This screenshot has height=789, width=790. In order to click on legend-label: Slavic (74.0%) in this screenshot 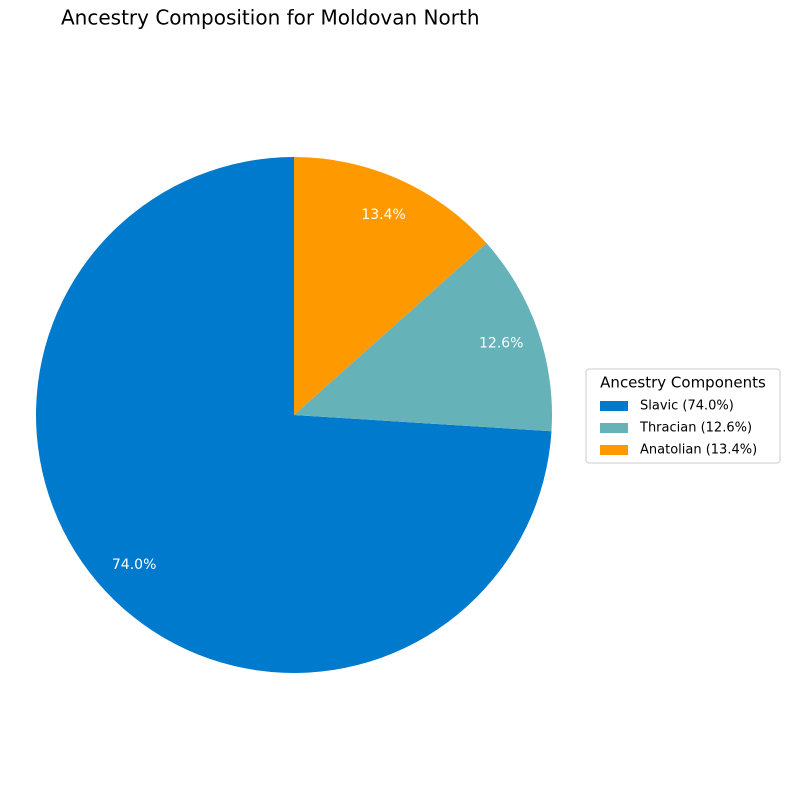, I will do `click(687, 406)`.